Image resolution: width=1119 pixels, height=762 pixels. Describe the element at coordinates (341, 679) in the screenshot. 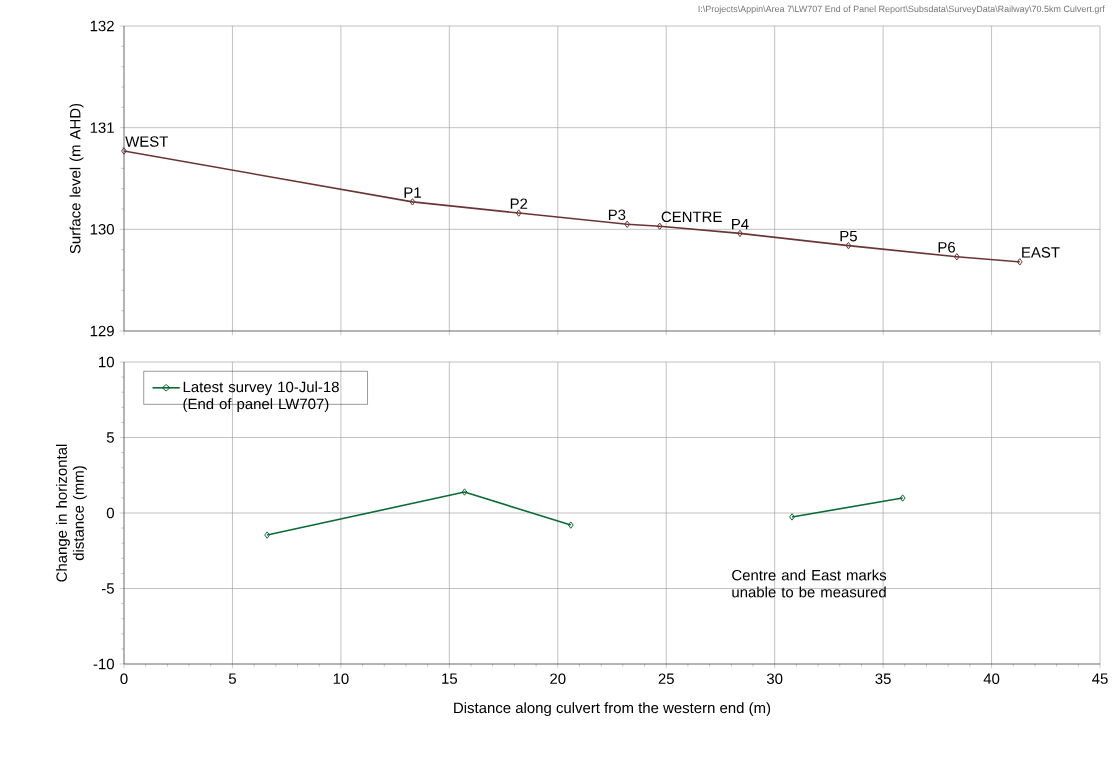

I see `x-tick-label: 10` at that location.